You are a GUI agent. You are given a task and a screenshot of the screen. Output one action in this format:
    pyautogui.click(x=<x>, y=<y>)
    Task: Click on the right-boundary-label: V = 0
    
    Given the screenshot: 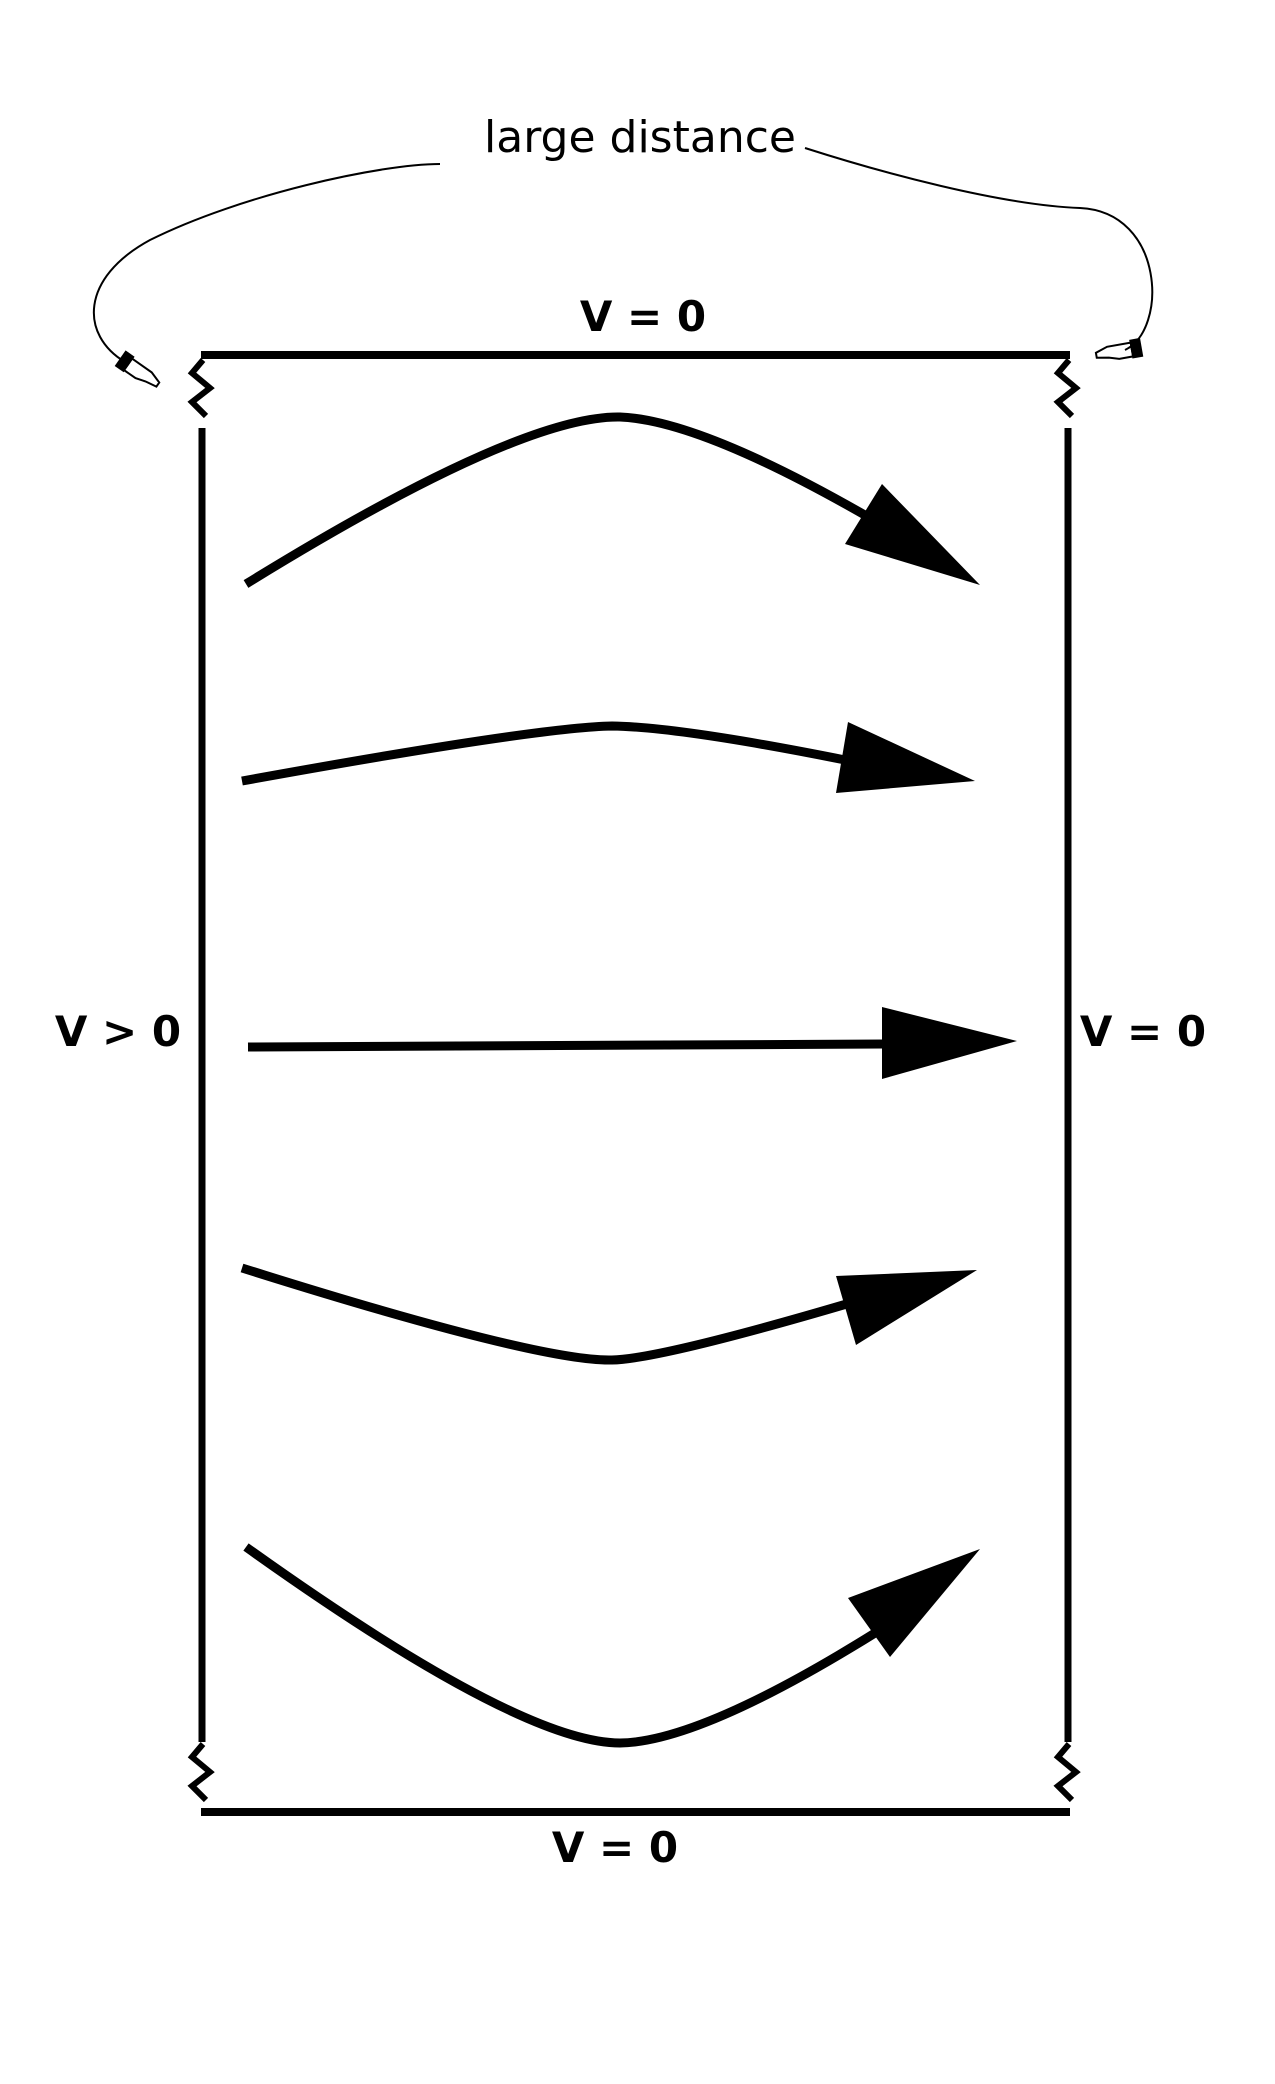 What is the action you would take?
    pyautogui.click(x=1143, y=1031)
    